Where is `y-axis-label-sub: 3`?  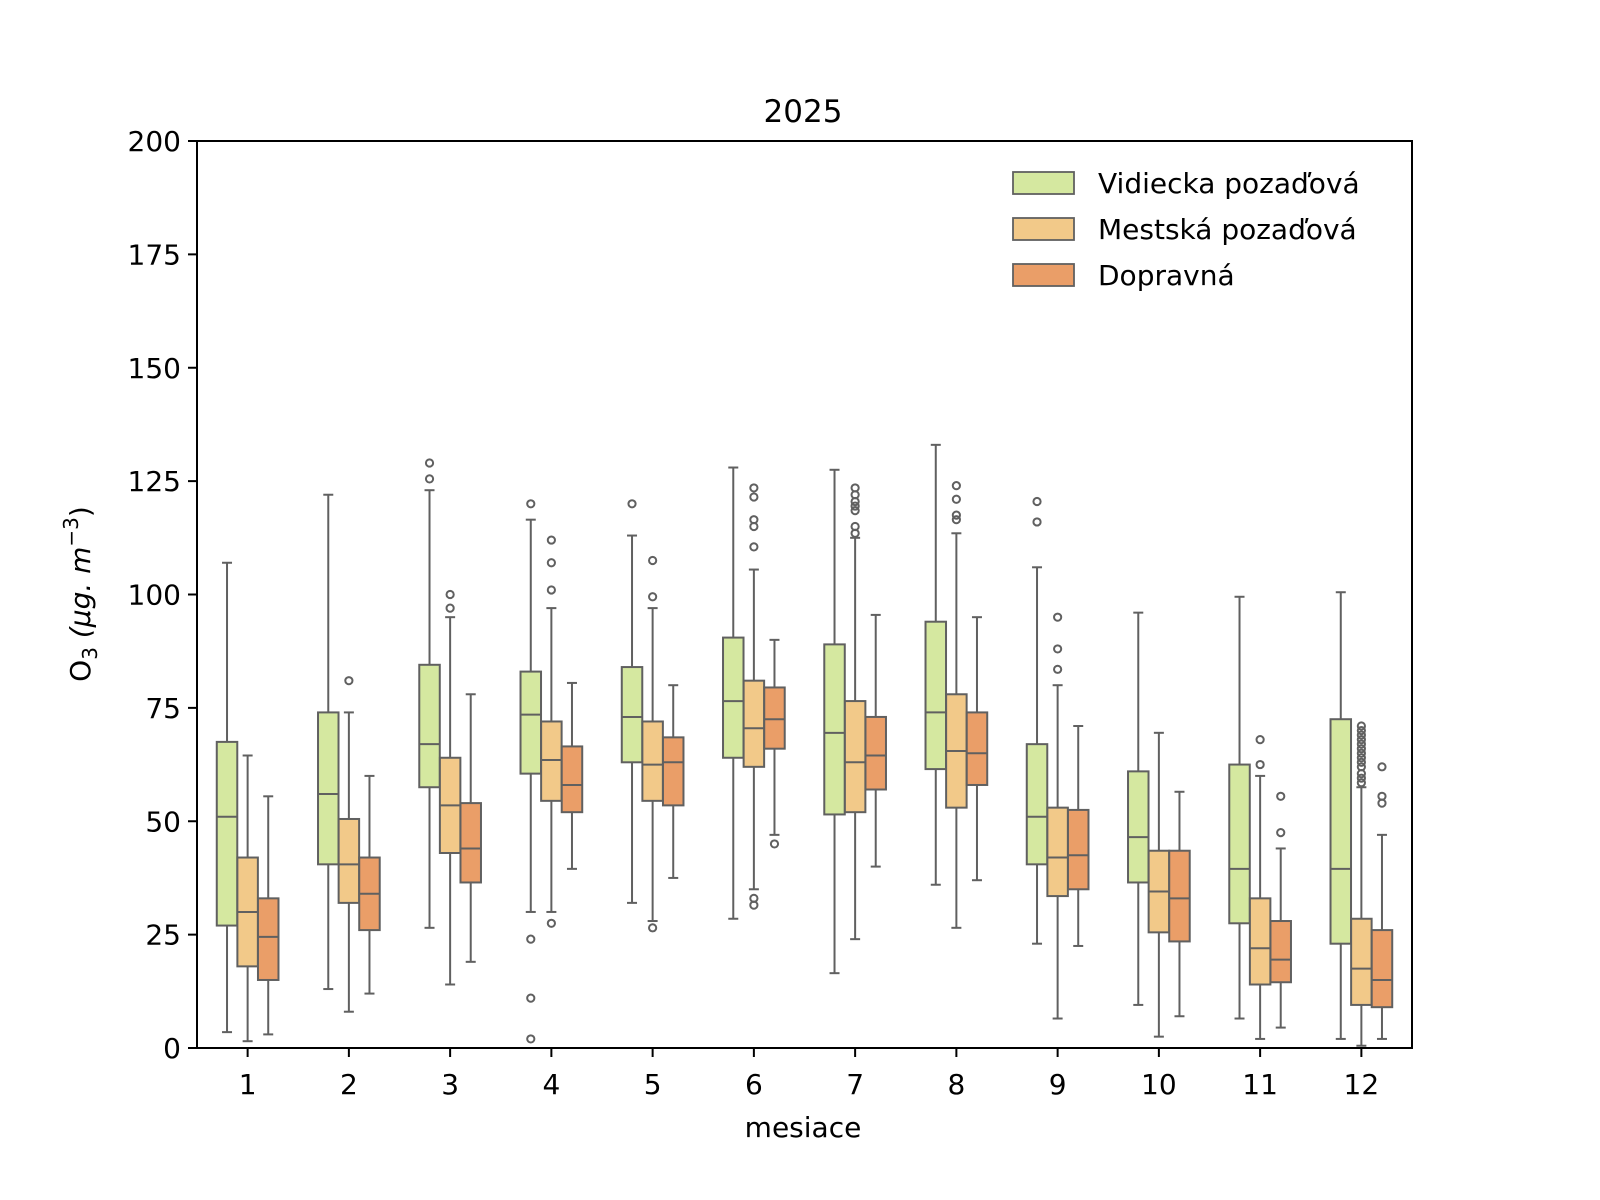
y-axis-label-sub: 3 is located at coordinates (90, 653).